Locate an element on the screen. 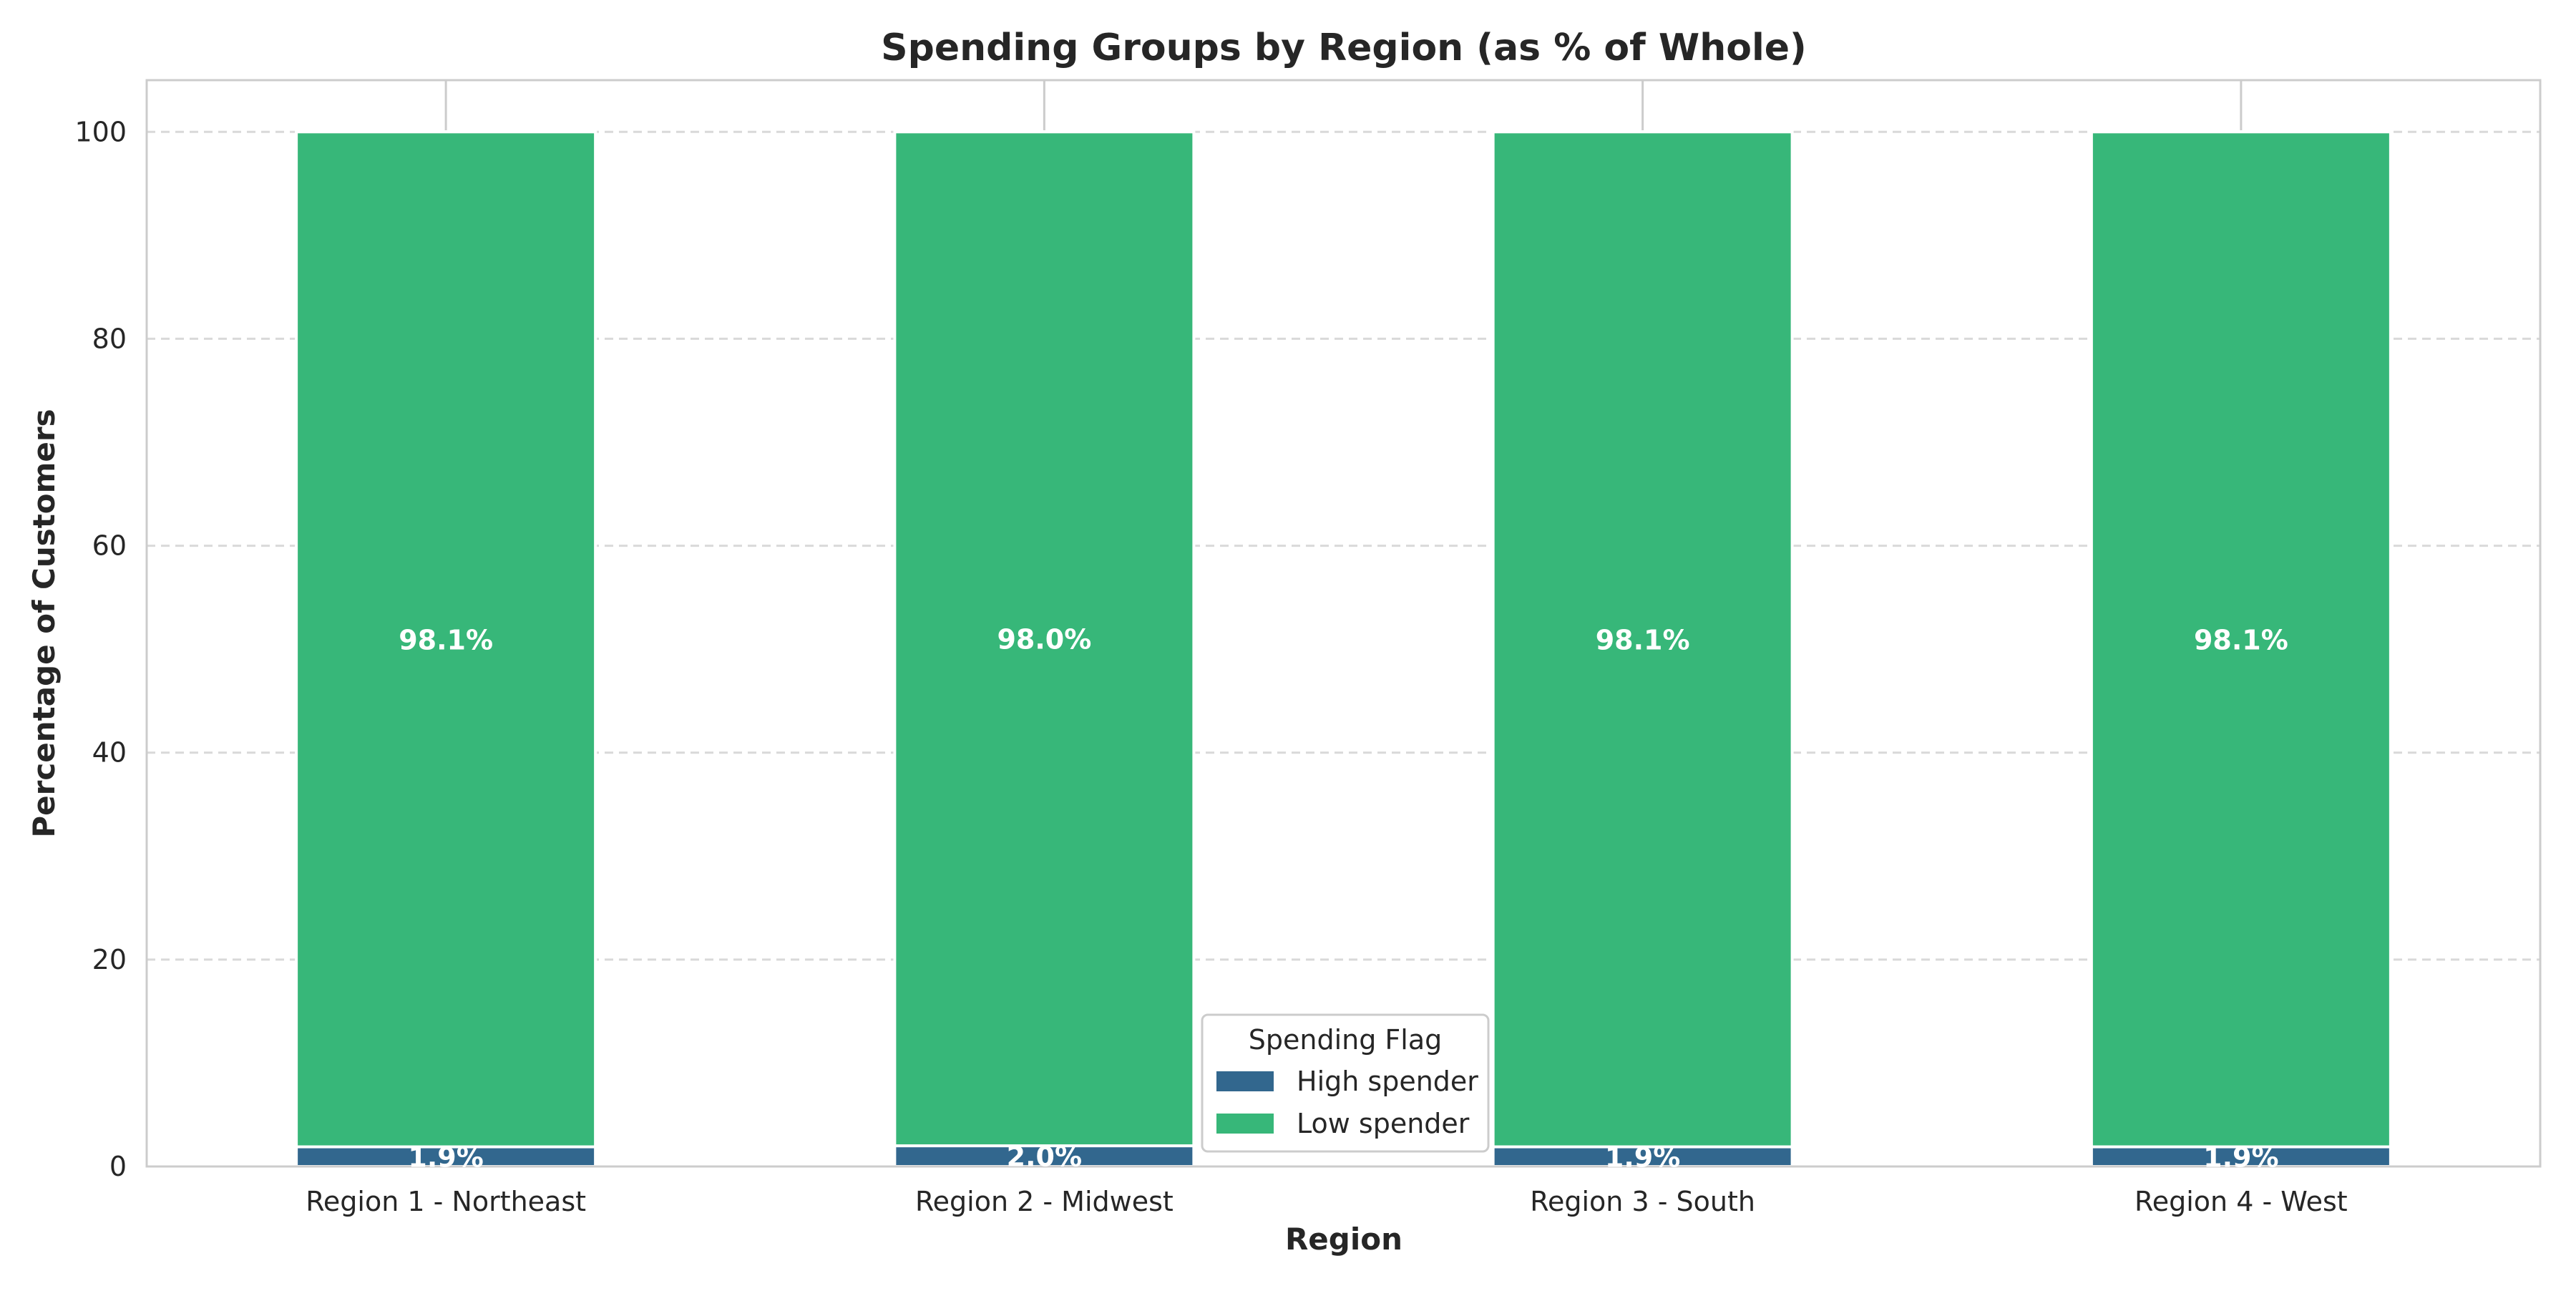 The image size is (2576, 1291). legend-swatch-low-spender is located at coordinates (1245, 1124).